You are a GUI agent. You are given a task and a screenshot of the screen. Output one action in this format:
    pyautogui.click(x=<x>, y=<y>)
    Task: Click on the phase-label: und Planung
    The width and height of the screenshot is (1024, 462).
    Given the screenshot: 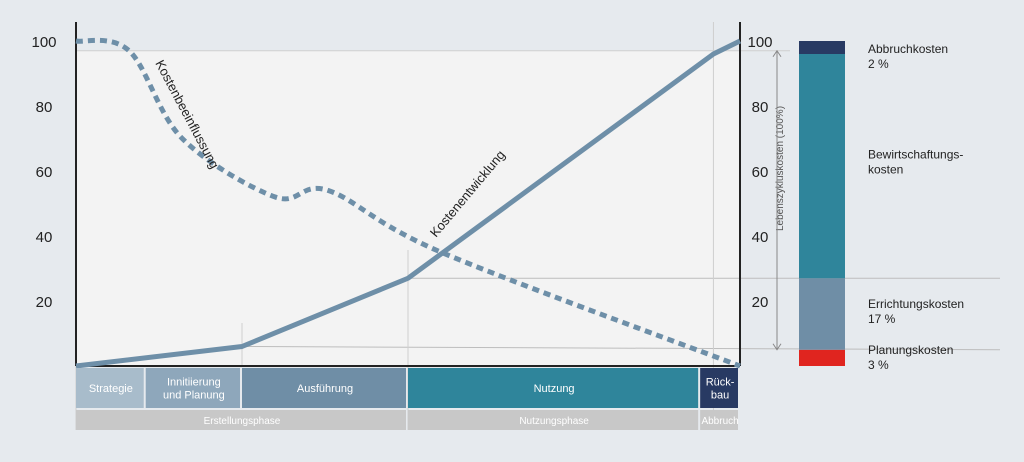 What is the action you would take?
    pyautogui.click(x=194, y=396)
    